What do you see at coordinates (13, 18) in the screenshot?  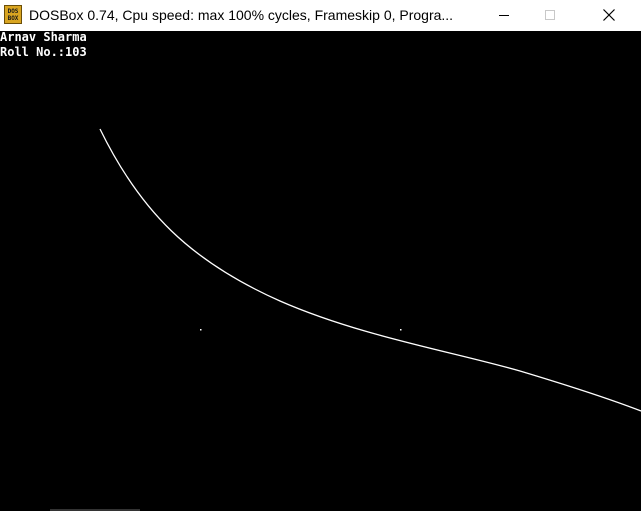 I see `icon-text-bottom: BOX` at bounding box center [13, 18].